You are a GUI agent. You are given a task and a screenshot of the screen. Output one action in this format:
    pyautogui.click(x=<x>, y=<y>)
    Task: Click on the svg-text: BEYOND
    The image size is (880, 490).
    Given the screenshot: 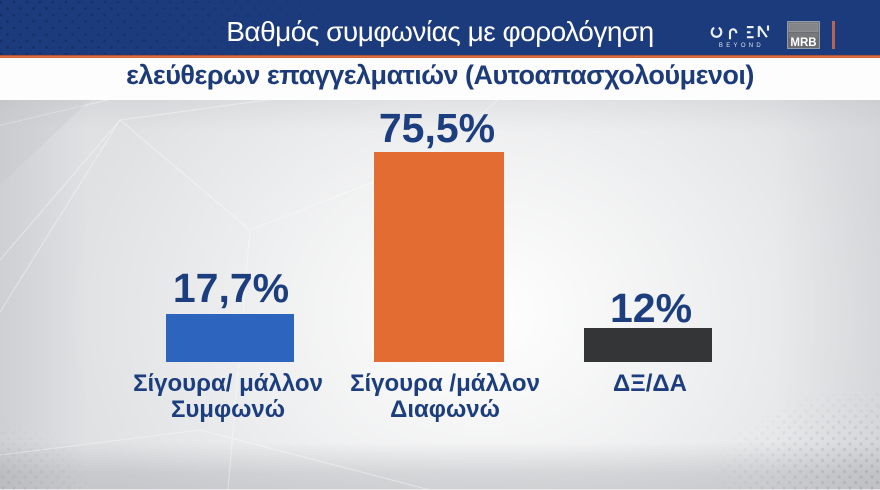 What is the action you would take?
    pyautogui.click(x=741, y=46)
    